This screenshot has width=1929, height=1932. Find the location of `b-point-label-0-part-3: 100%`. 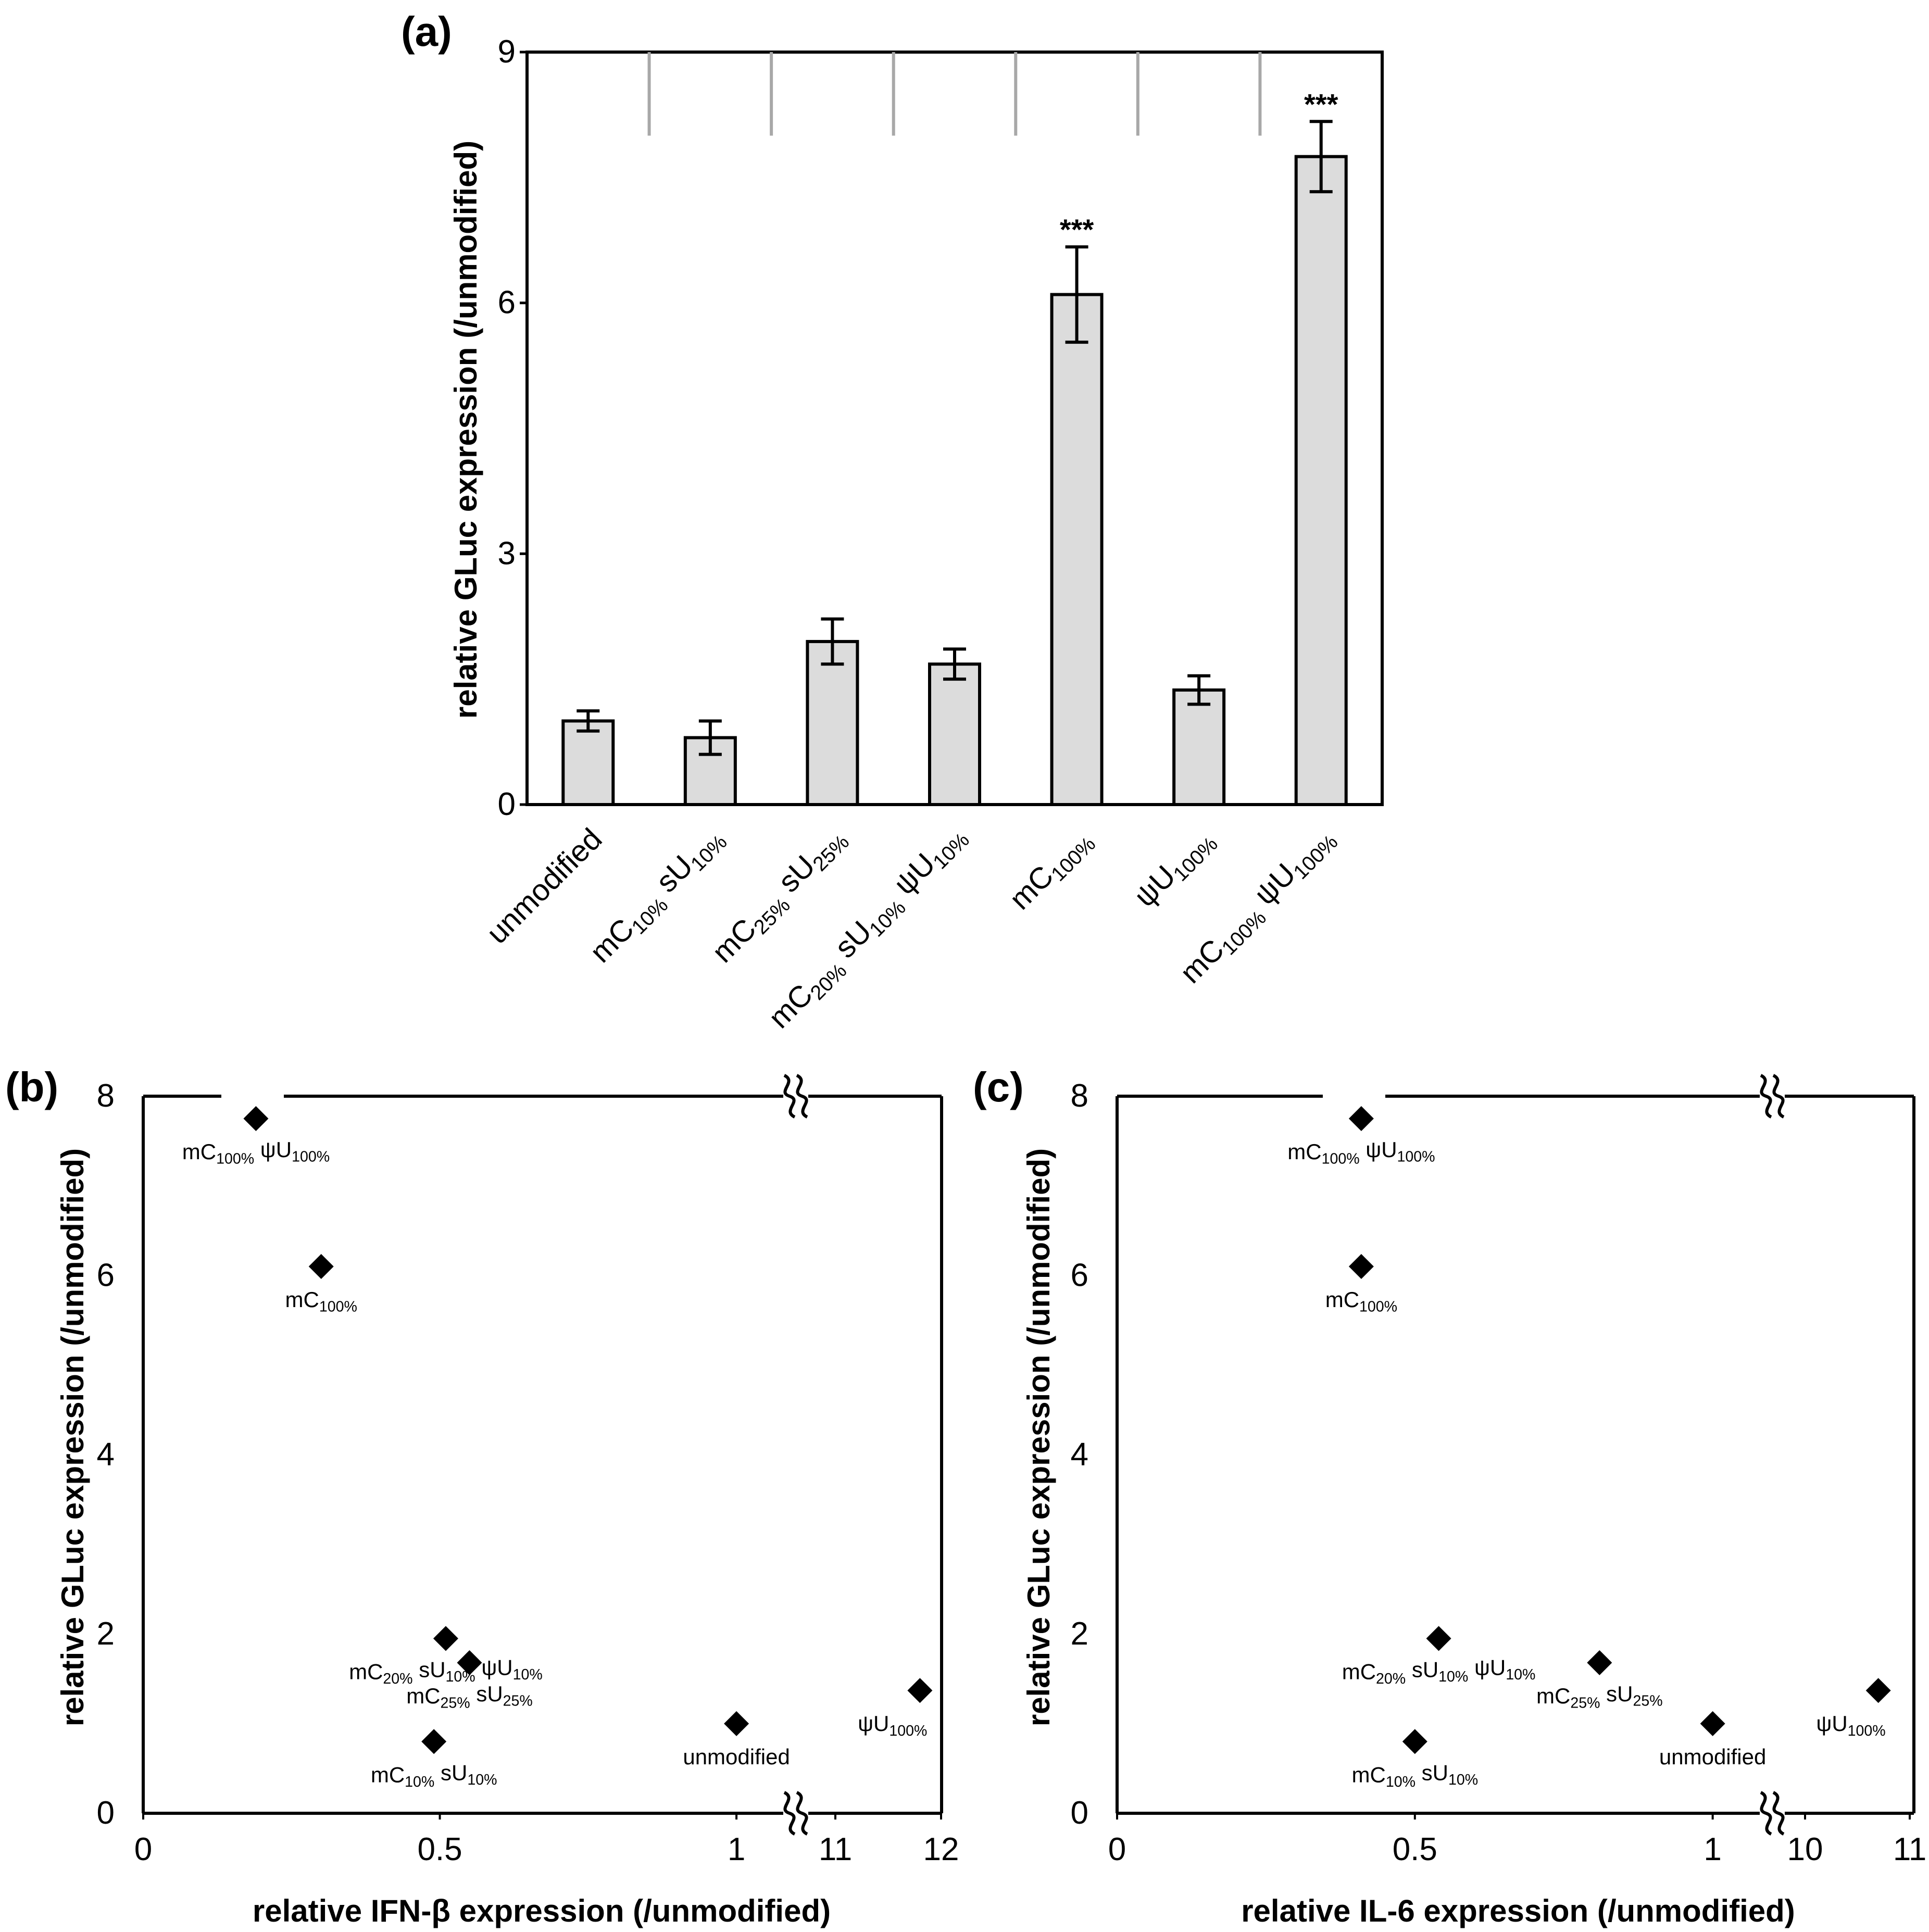

b-point-label-0-part-3: 100% is located at coordinates (311, 1157).